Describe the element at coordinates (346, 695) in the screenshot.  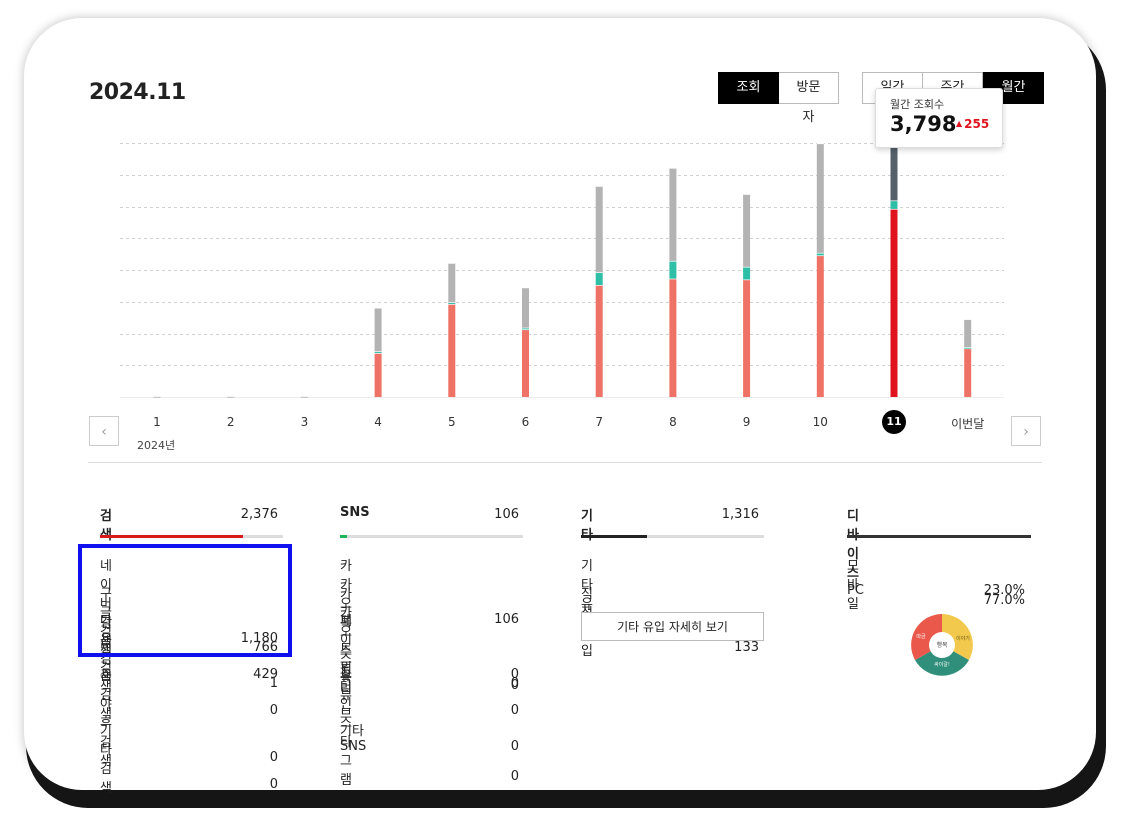
I see `stat-label: 유튜브` at that location.